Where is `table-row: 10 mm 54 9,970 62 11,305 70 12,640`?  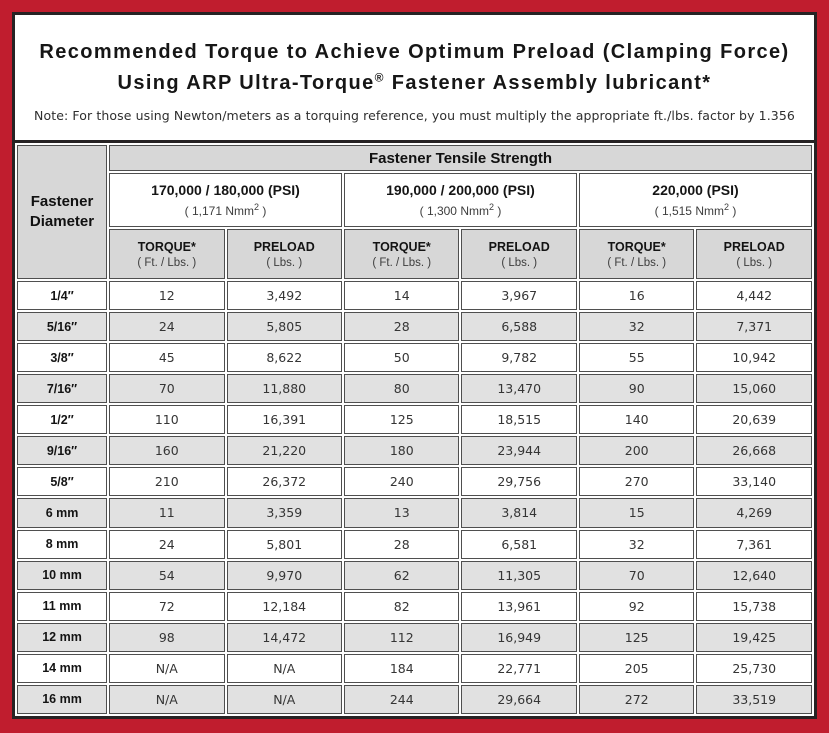
table-row: 10 mm 54 9,970 62 11,305 70 12,640 is located at coordinates (414, 575).